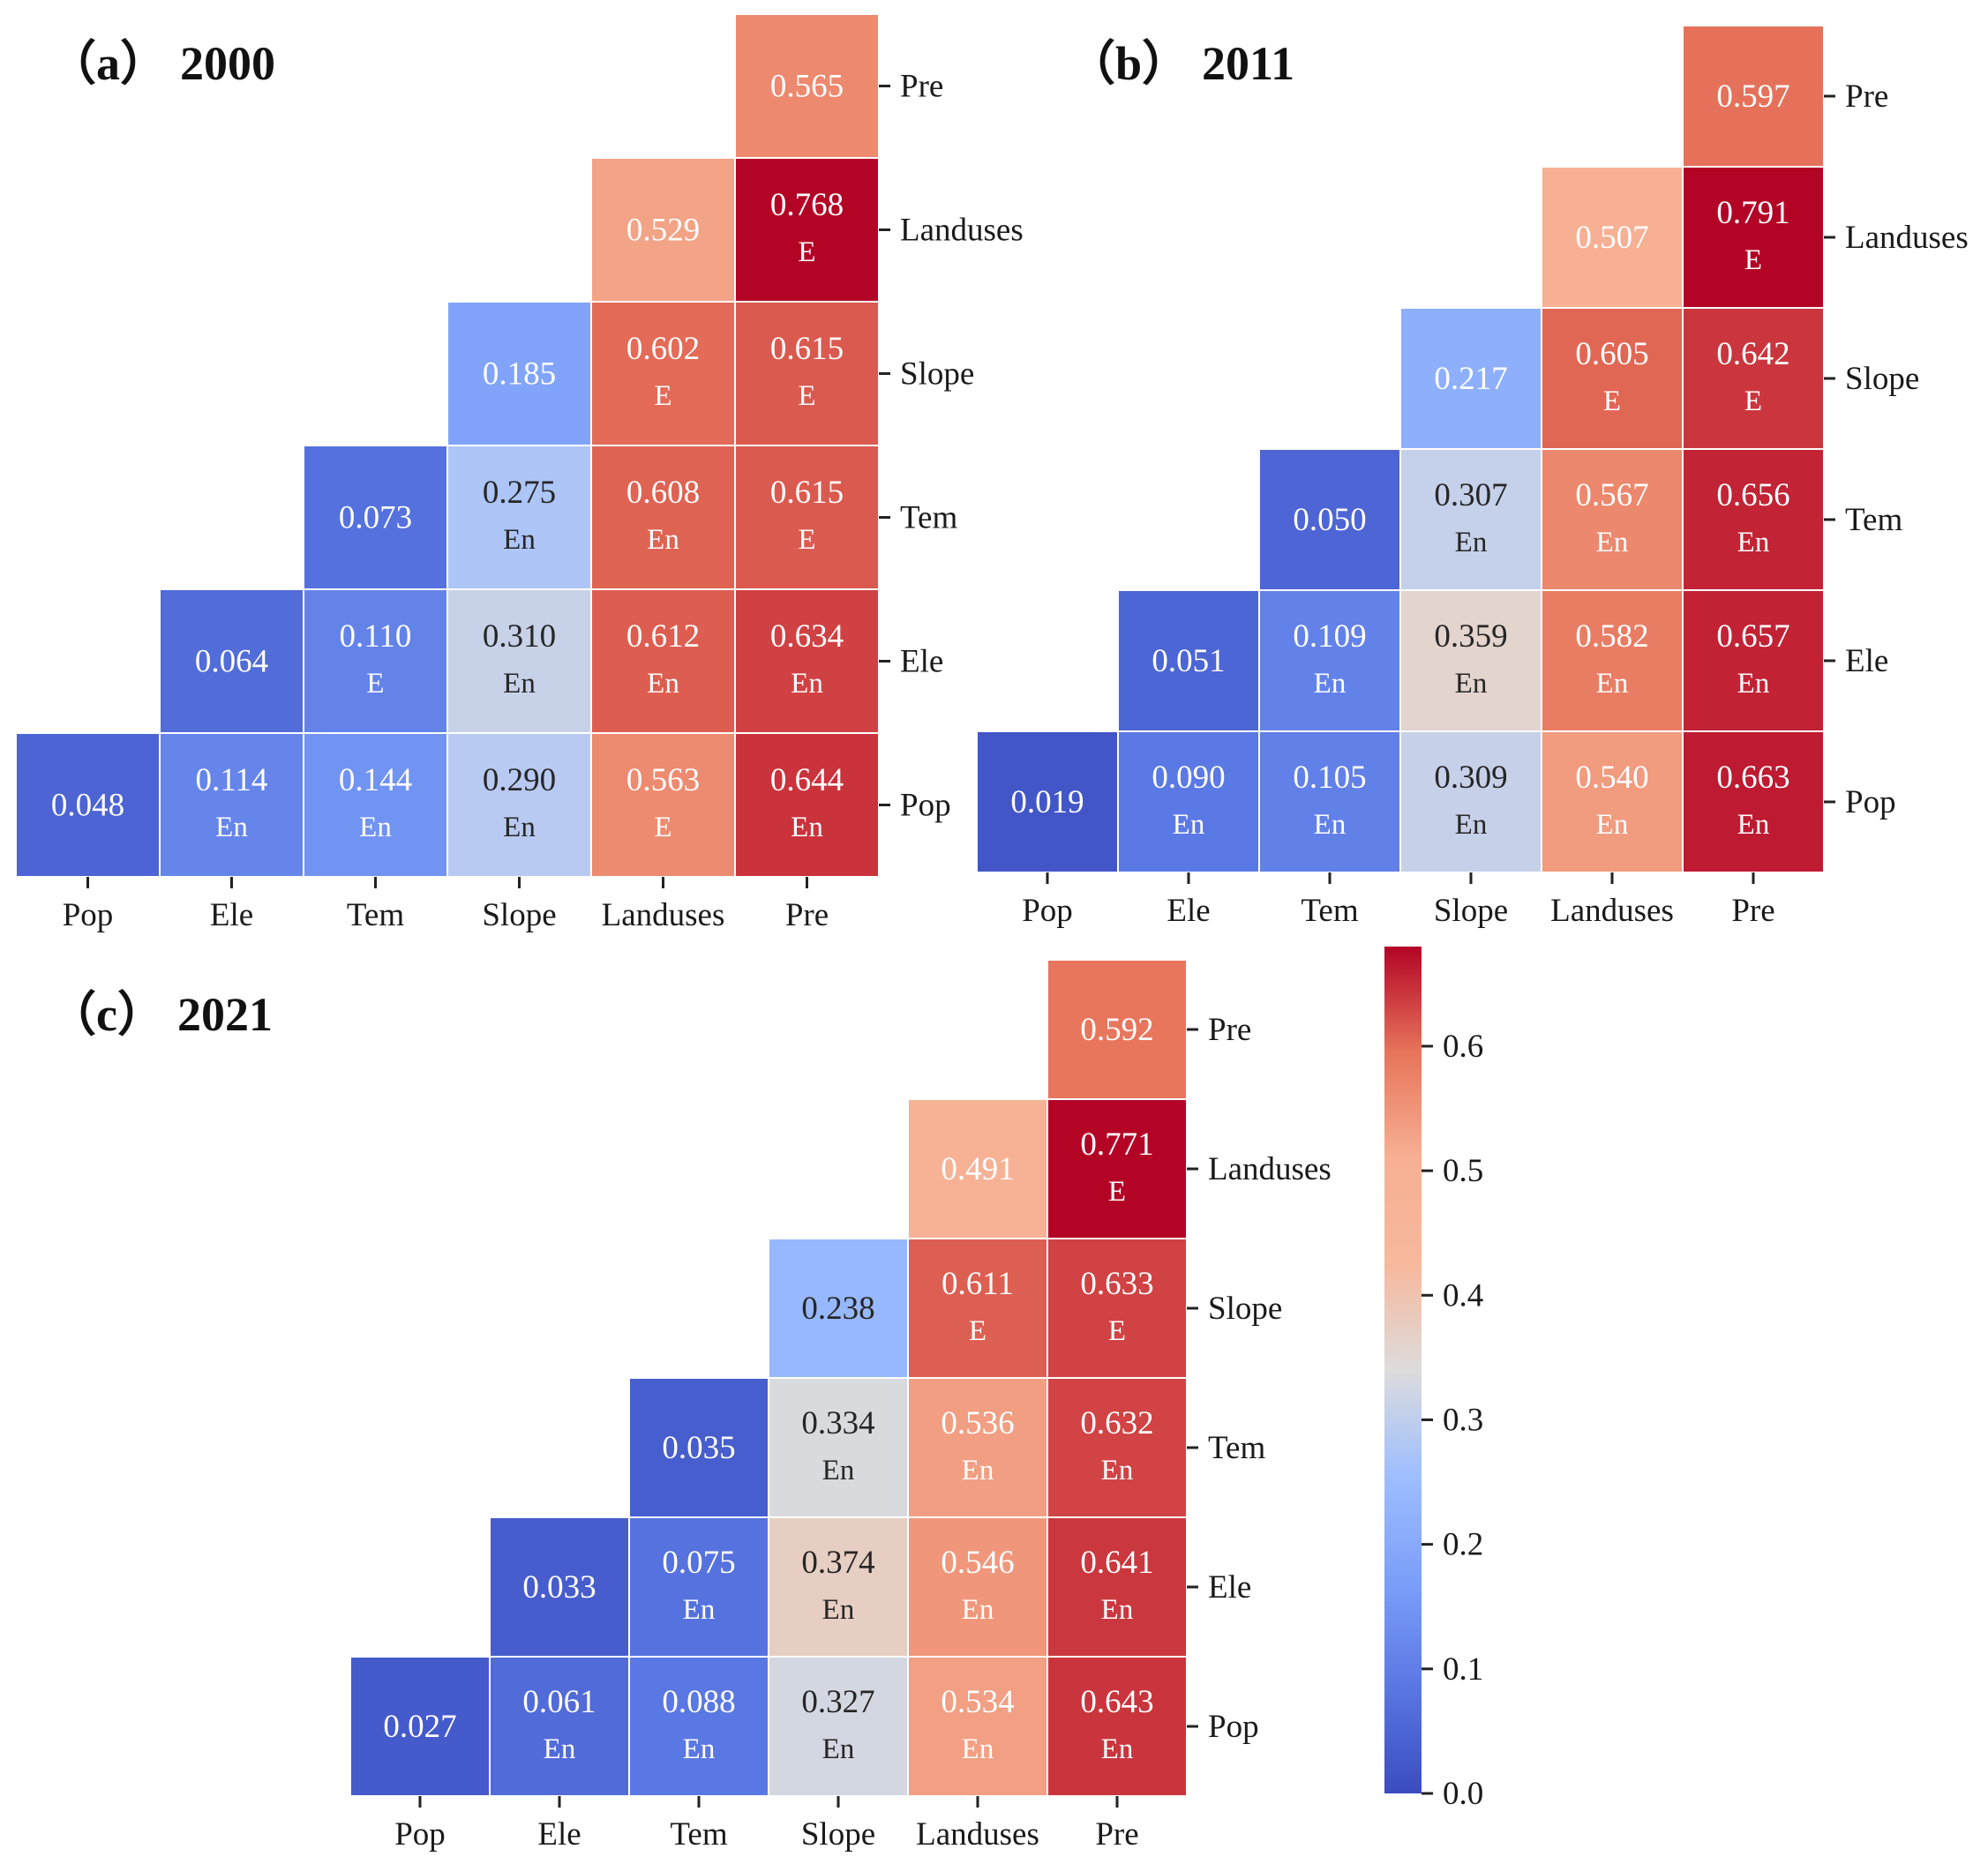 This screenshot has width=1988, height=1864. I want to click on cell-value: 0.536, so click(977, 1423).